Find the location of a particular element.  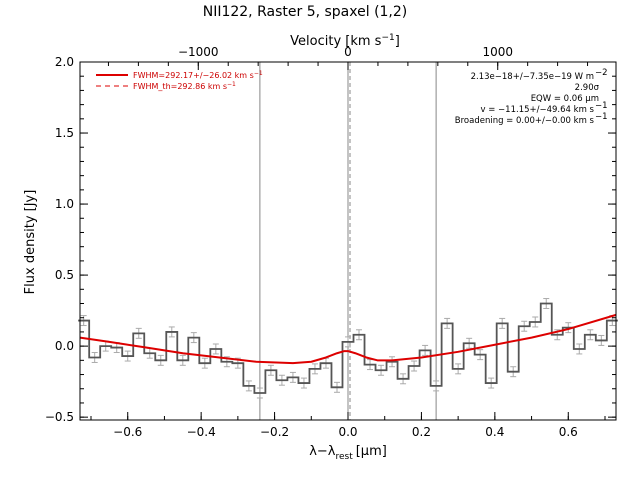

top-tick-label: −1000 is located at coordinates (198, 52).